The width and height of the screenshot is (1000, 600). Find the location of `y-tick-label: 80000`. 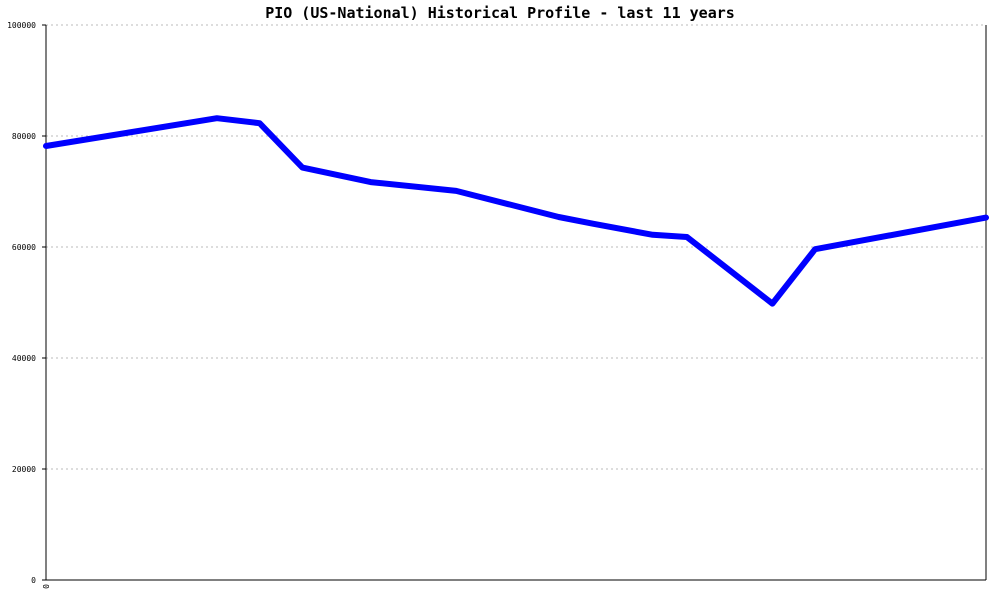

y-tick-label: 80000 is located at coordinates (24, 136).